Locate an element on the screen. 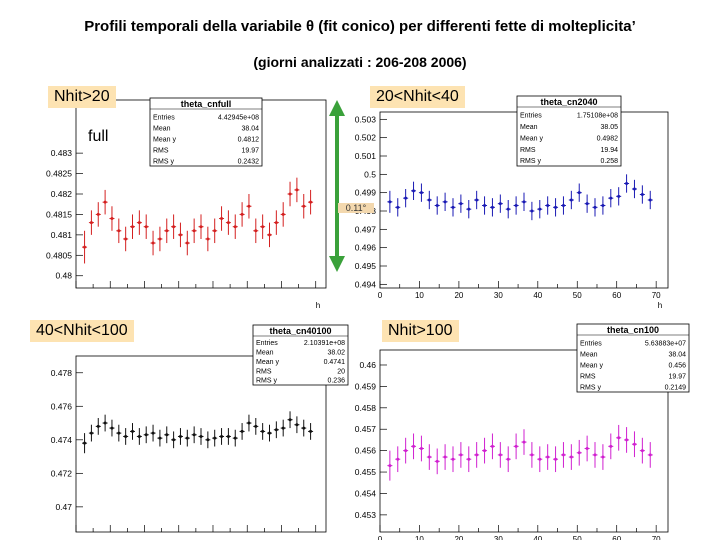  y-tick-label: 0.474 is located at coordinates (62, 440).